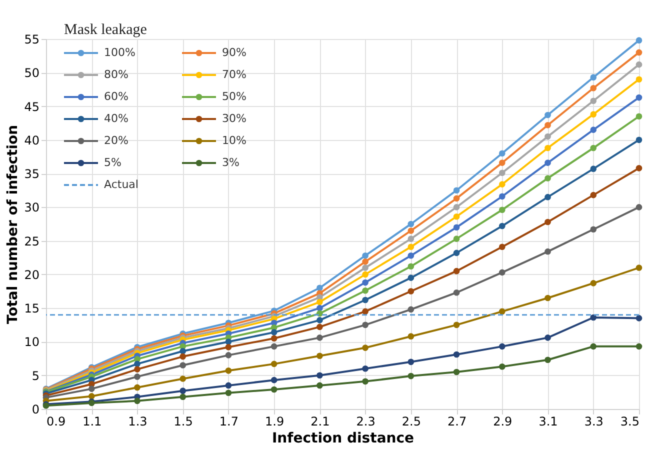 This screenshot has height=450, width=655. Describe the element at coordinates (138, 421) in the screenshot. I see `x-tick-label: 1.3` at that location.